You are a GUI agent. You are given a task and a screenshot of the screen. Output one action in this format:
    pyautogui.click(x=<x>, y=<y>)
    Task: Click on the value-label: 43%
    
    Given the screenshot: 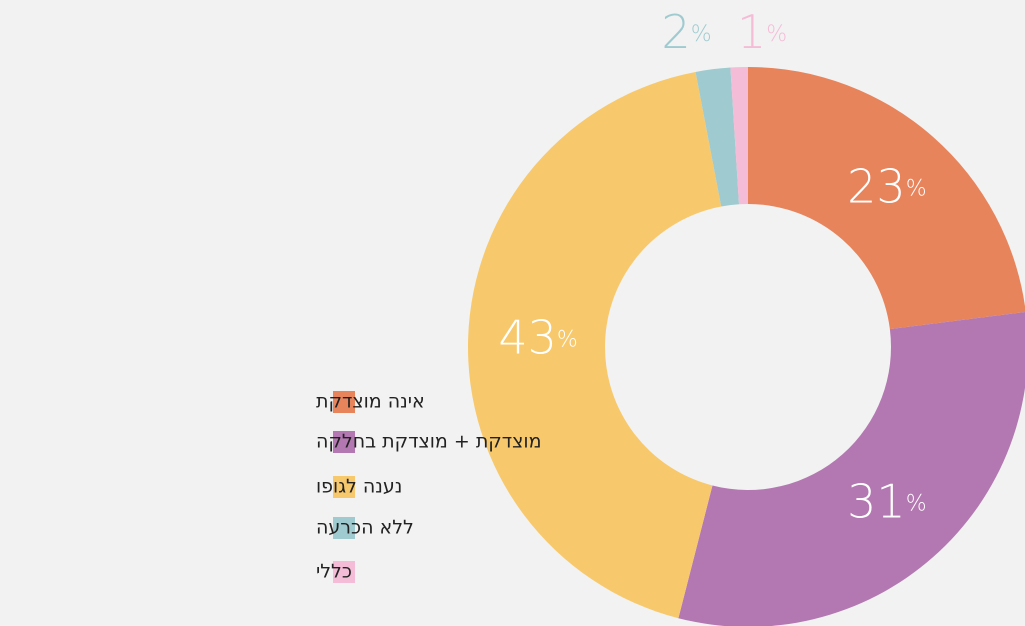 What is the action you would take?
    pyautogui.click(x=537, y=337)
    